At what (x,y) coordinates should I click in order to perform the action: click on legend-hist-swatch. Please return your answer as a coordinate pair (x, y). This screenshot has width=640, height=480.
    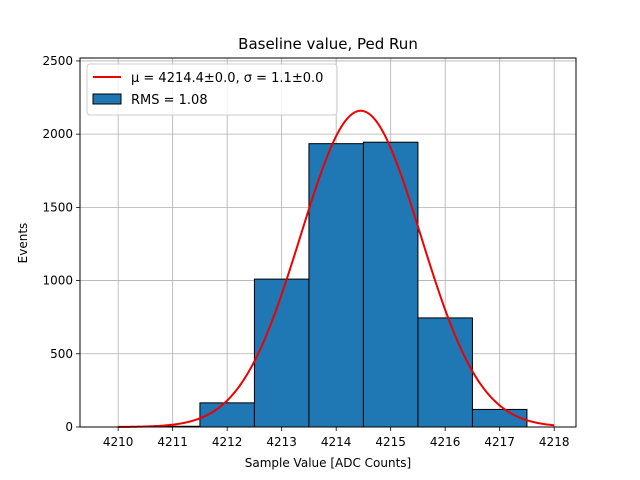
    Looking at the image, I should click on (107, 99).